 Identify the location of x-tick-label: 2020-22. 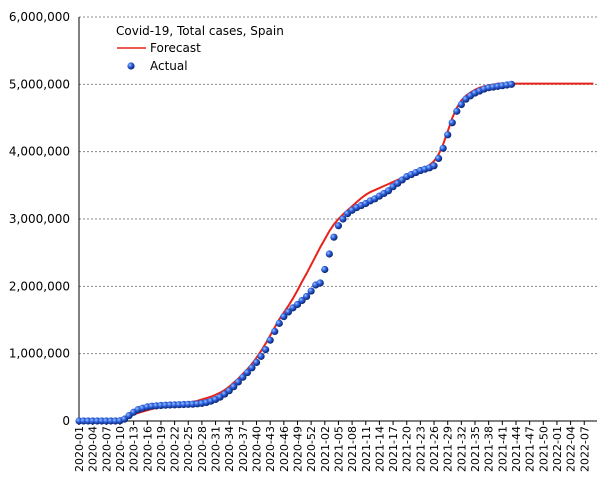
(175, 449).